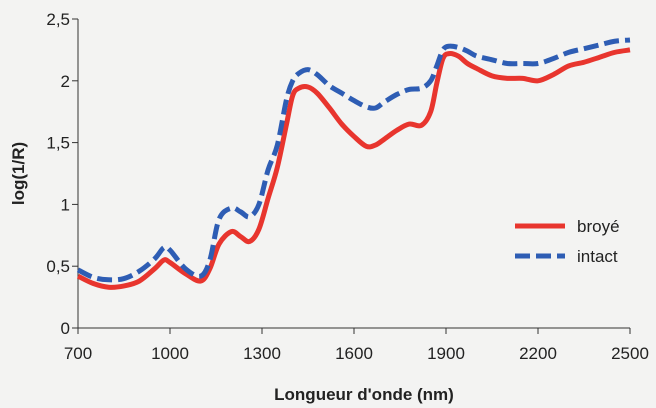 The width and height of the screenshot is (656, 408). Describe the element at coordinates (65, 204) in the screenshot. I see `y-tick-label: 1` at that location.